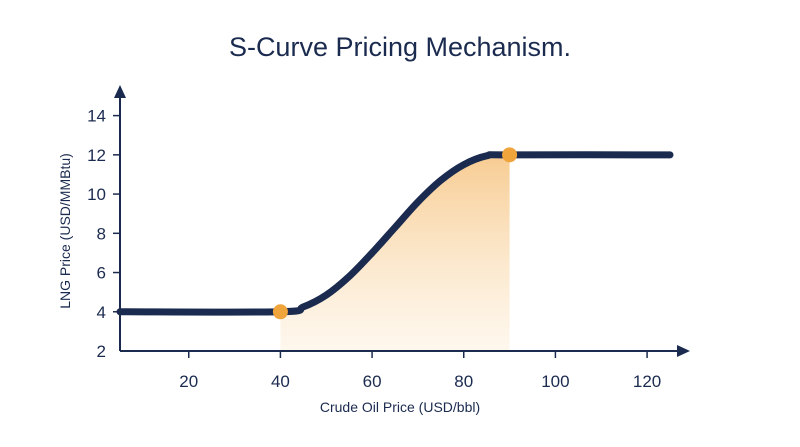 The width and height of the screenshot is (800, 447). I want to click on y-tick-label: 8, so click(101, 233).